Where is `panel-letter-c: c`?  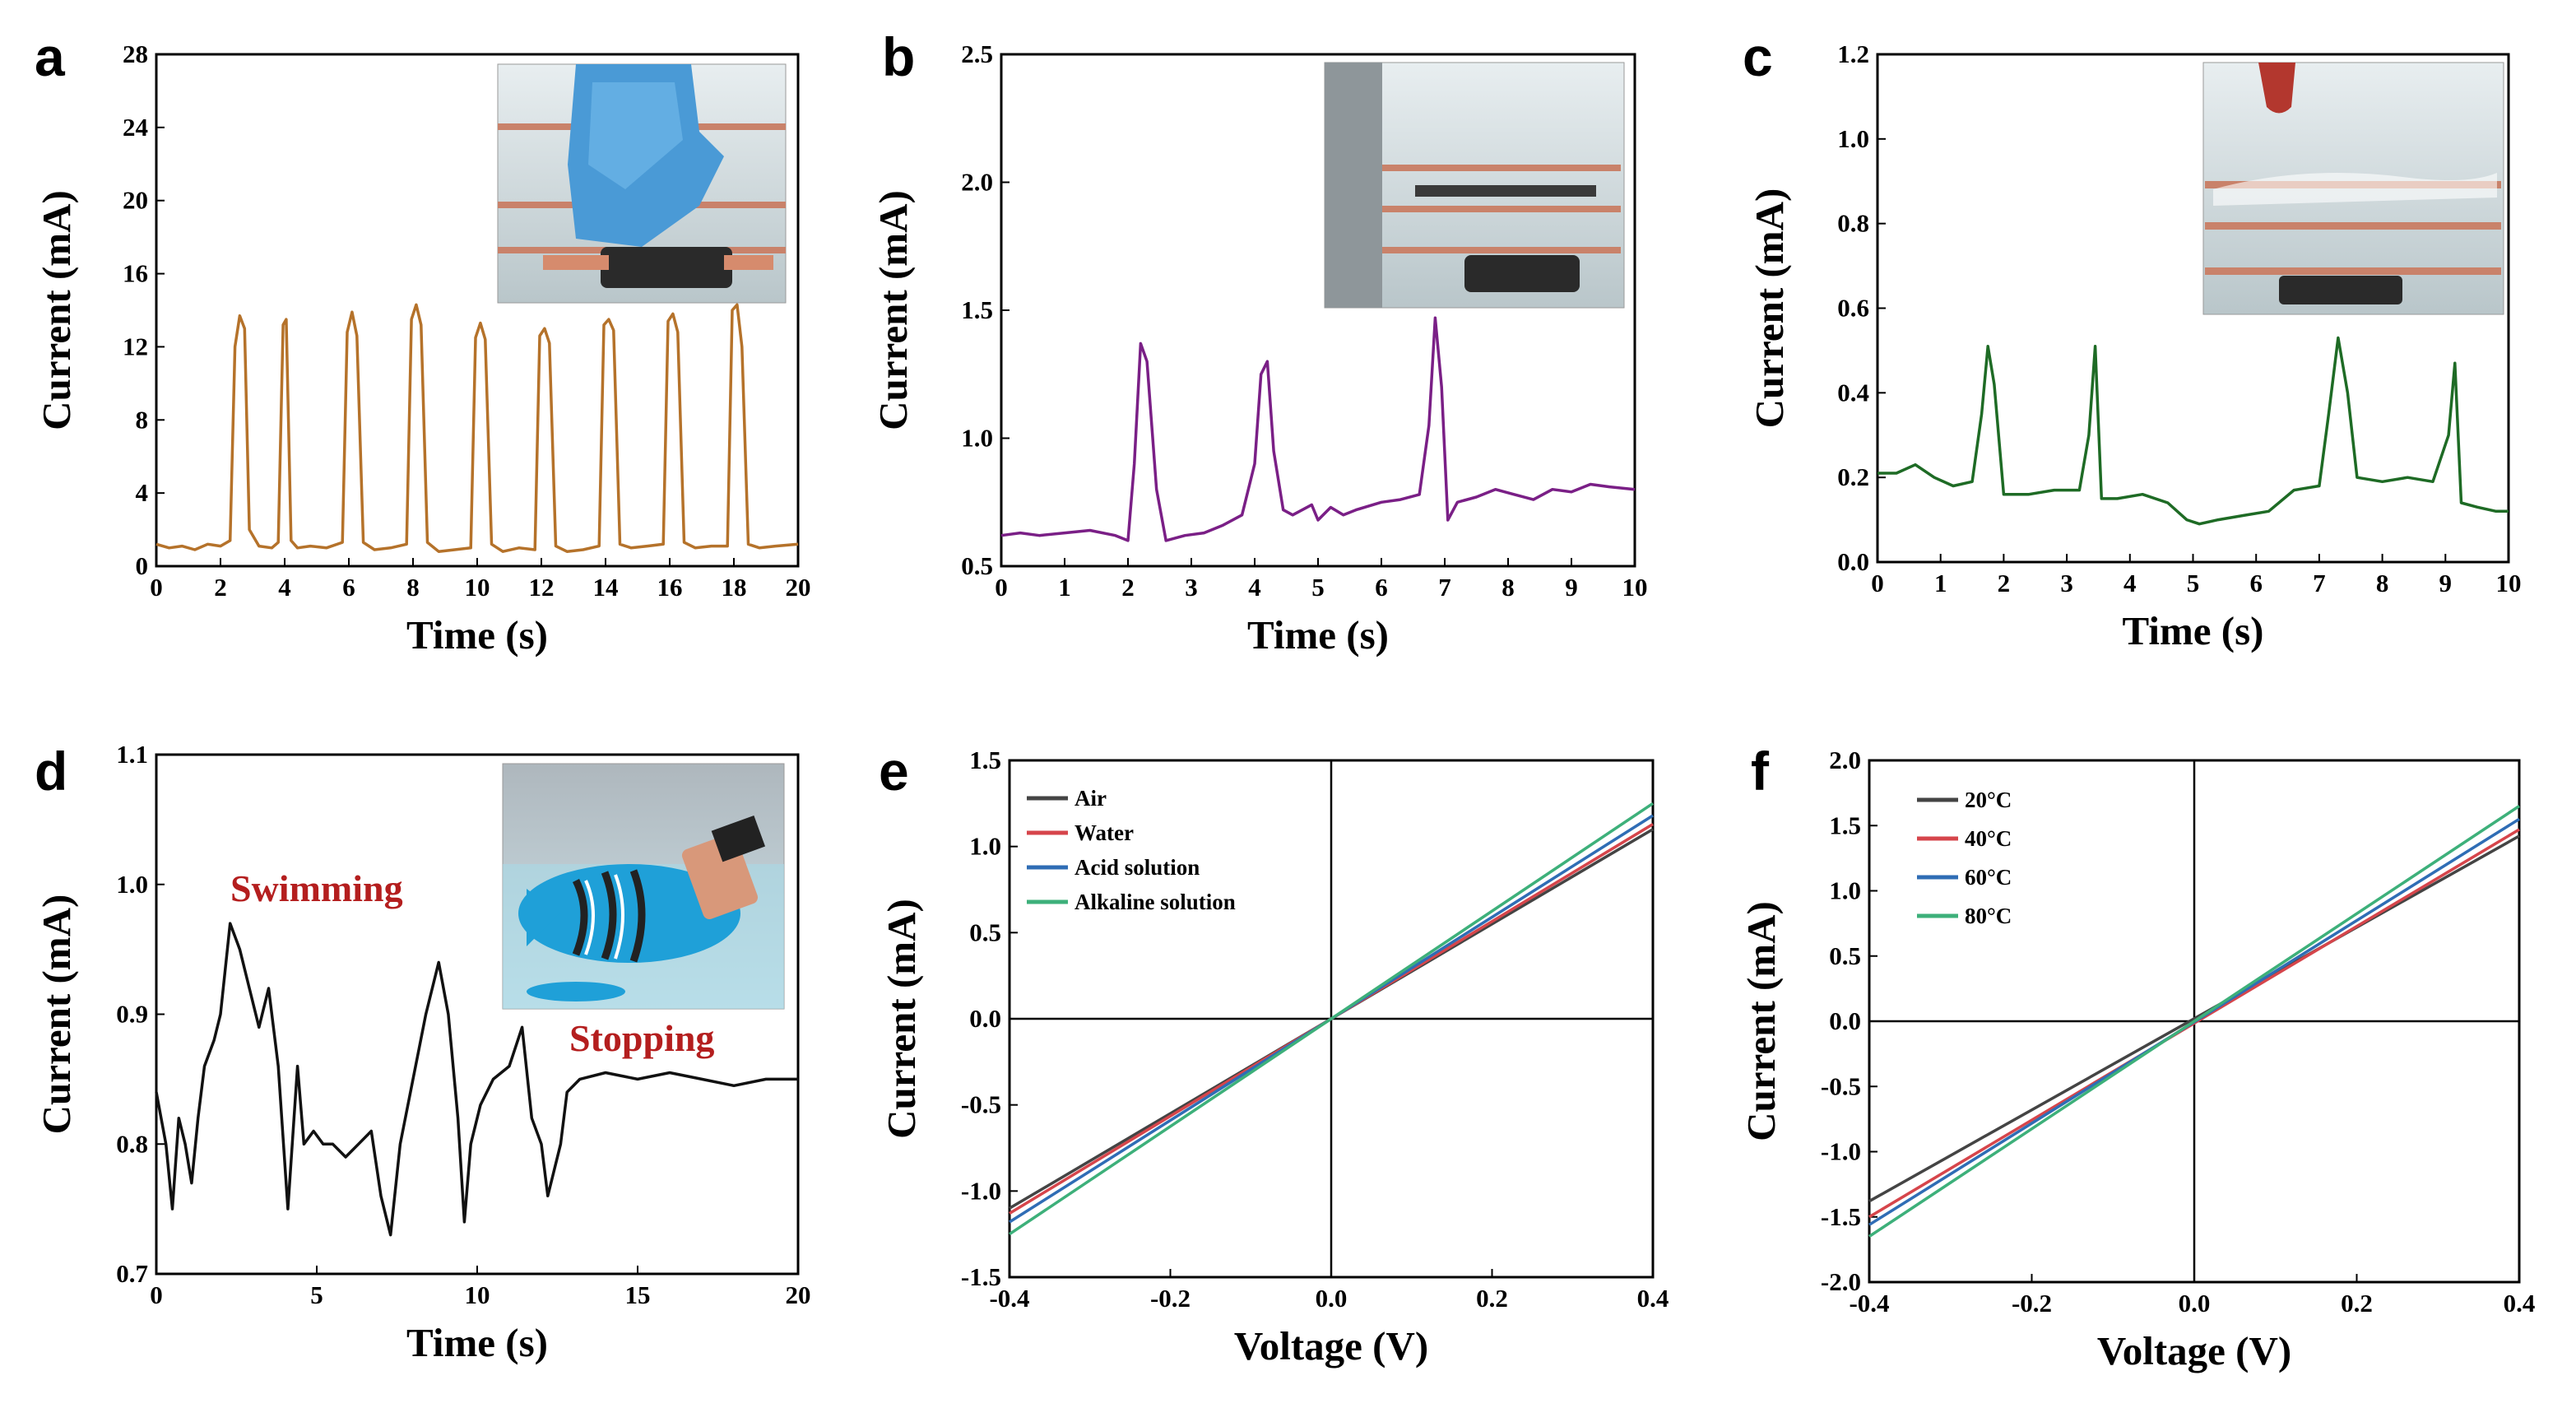
panel-letter-c: c is located at coordinates (1758, 56).